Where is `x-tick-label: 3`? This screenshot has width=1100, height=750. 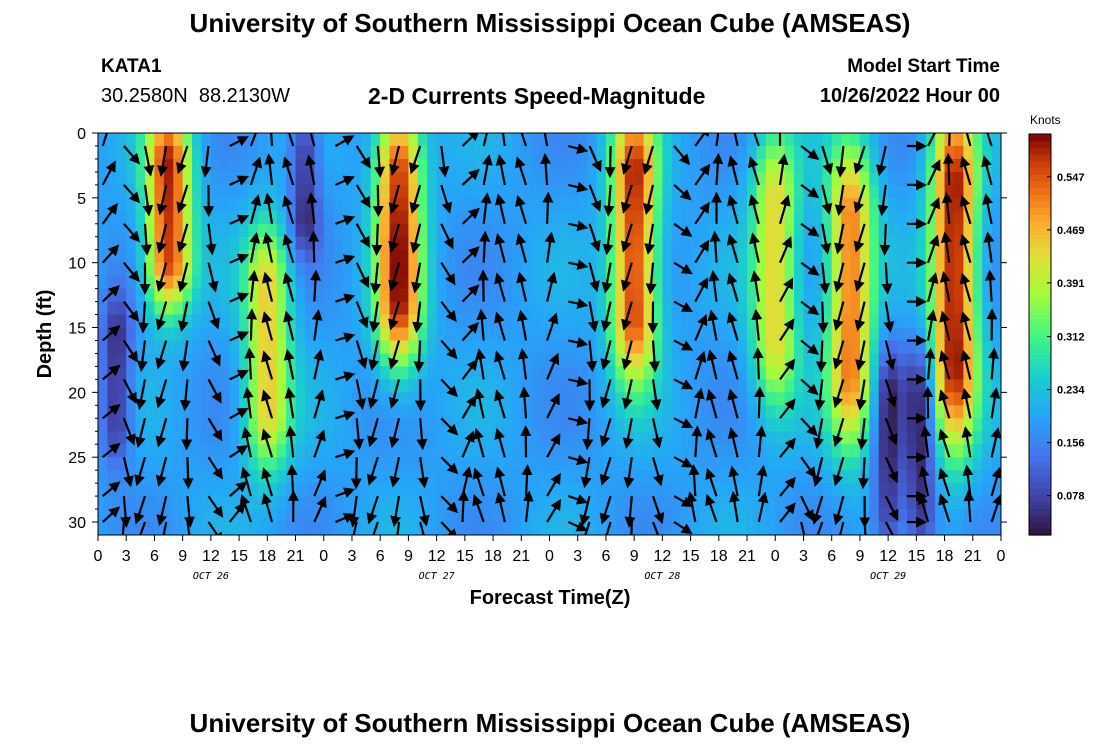
x-tick-label: 3 is located at coordinates (126, 556).